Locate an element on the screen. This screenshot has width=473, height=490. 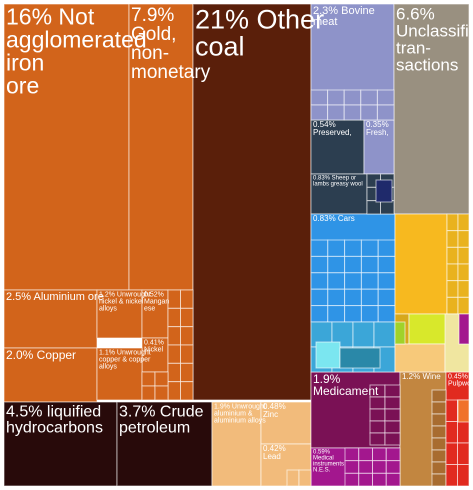
treemap-label: 16% Not agglomerated iron ore is located at coordinates (76, 51).